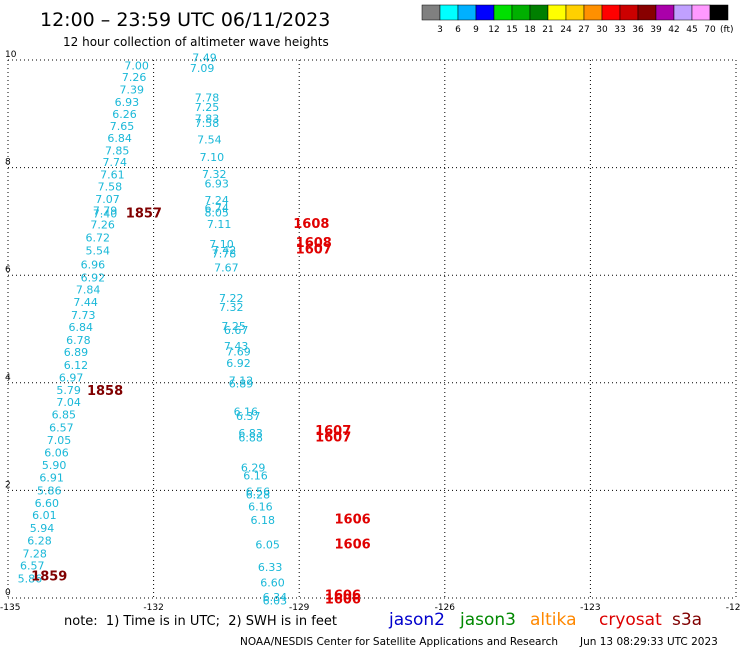 This screenshot has height=650, width=740. I want to click on wave-height-label: 6.57, so click(61, 427).